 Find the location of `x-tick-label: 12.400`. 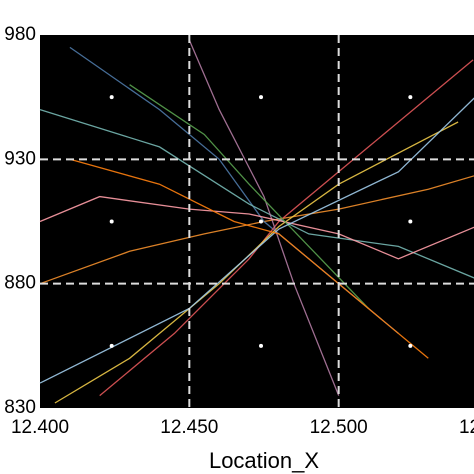

x-tick-label: 12.400 is located at coordinates (40, 427).